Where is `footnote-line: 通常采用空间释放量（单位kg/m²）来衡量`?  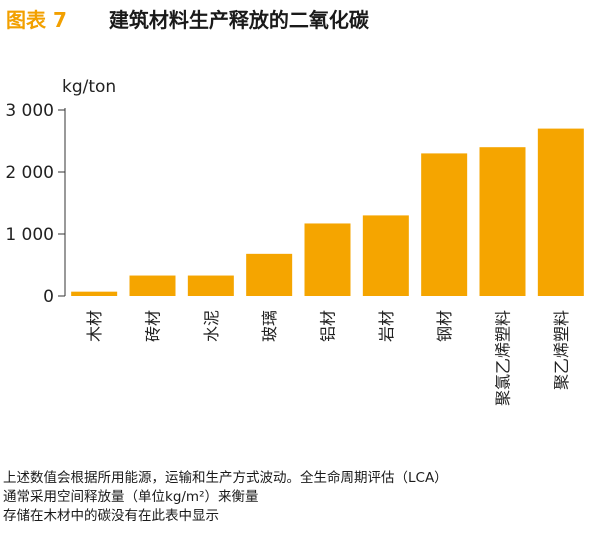
footnote-line: 通常采用空间释放量（单位kg/m²）来衡量 is located at coordinates (131, 497).